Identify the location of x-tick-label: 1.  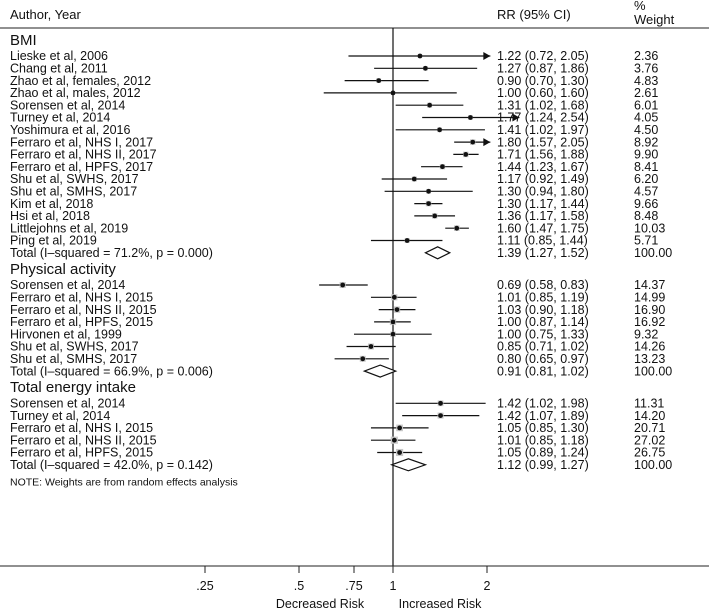
(393, 586).